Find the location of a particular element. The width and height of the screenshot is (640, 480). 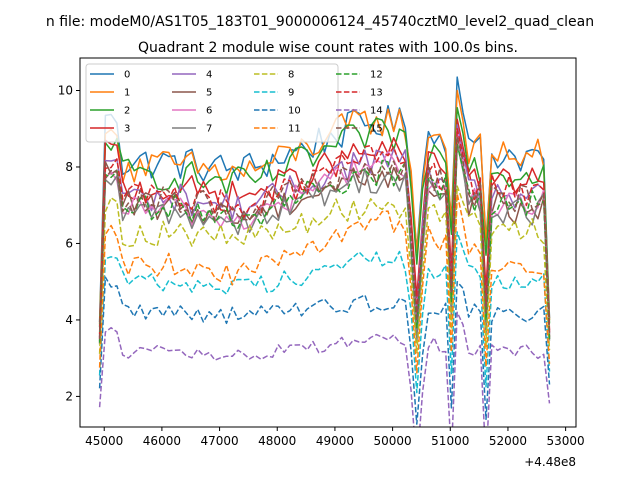

legend-label-9: 9 is located at coordinates (291, 93).